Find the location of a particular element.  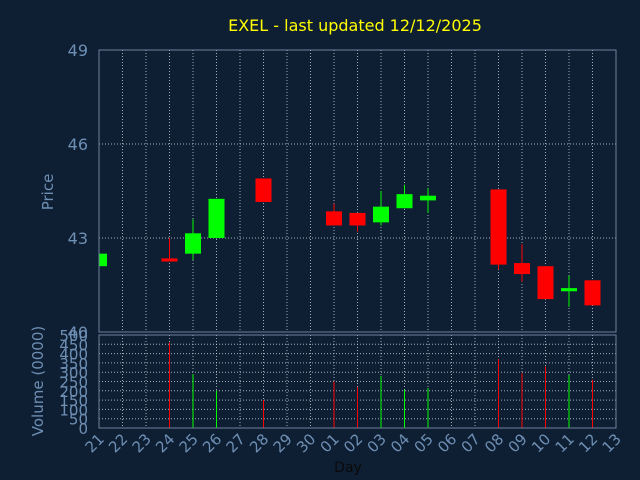

volume-y-tick-label: 400 is located at coordinates (73, 355).